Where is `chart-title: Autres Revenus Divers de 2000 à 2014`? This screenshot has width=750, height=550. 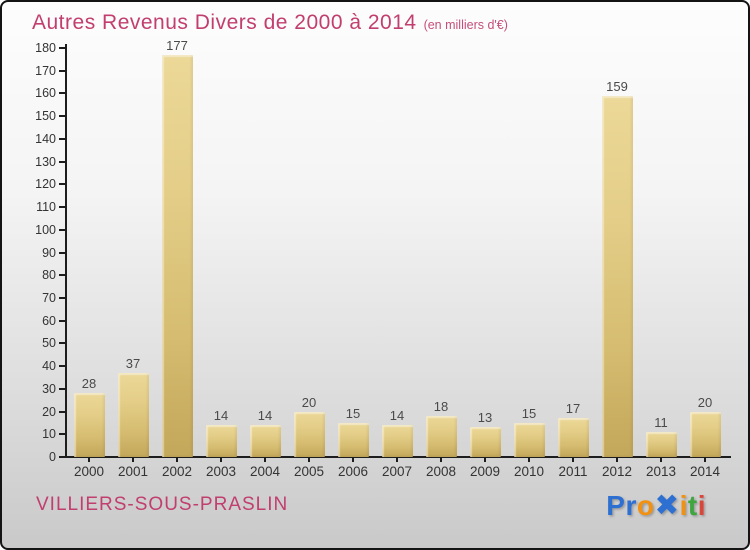
chart-title: Autres Revenus Divers de 2000 à 2014 is located at coordinates (224, 22).